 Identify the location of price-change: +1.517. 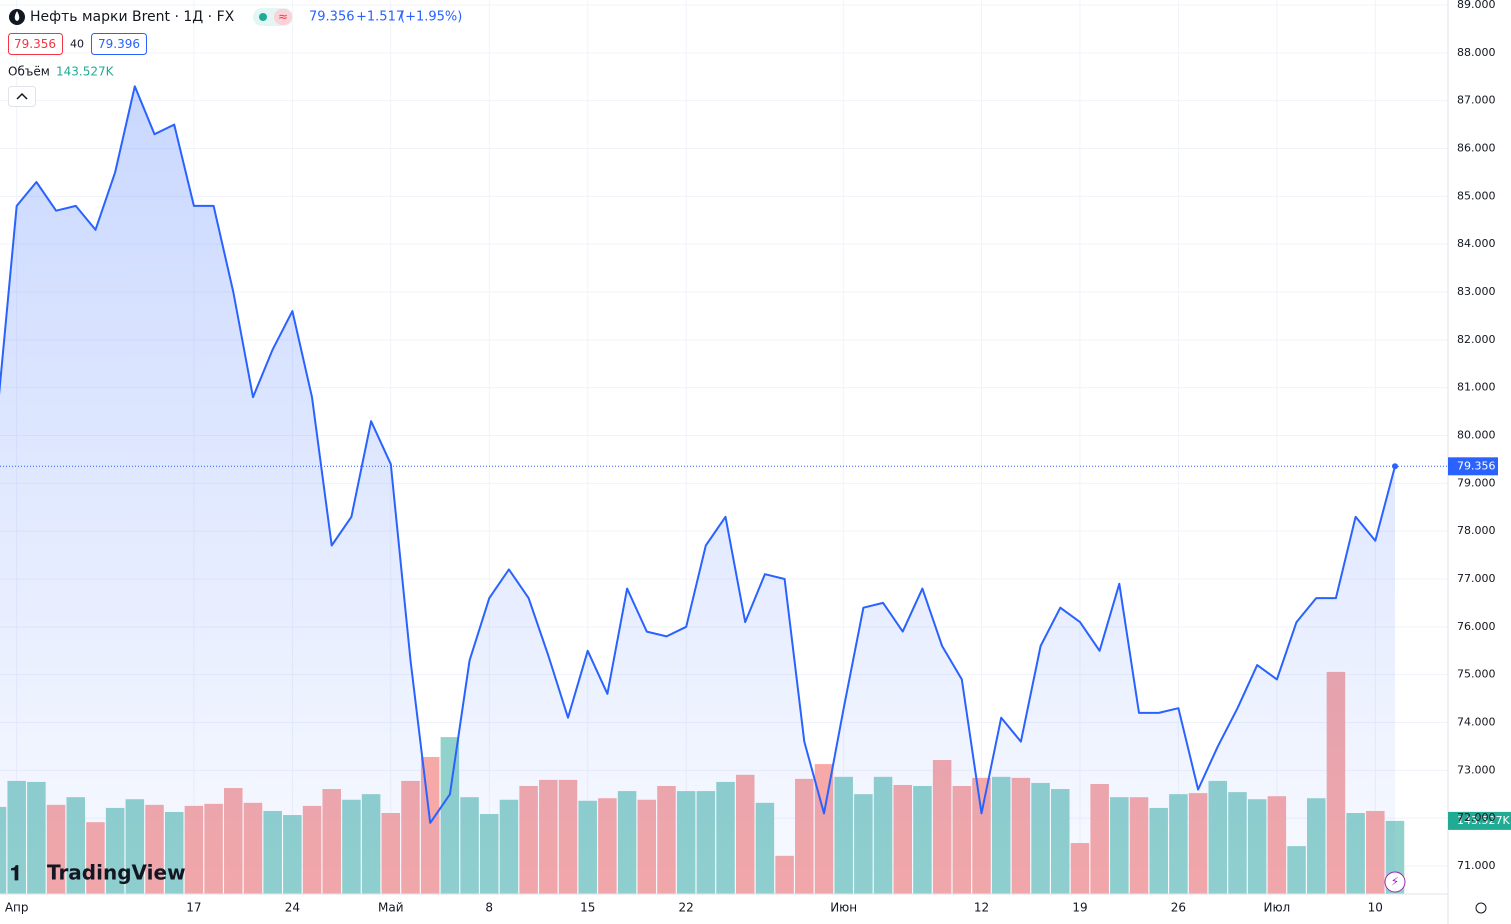
(380, 17).